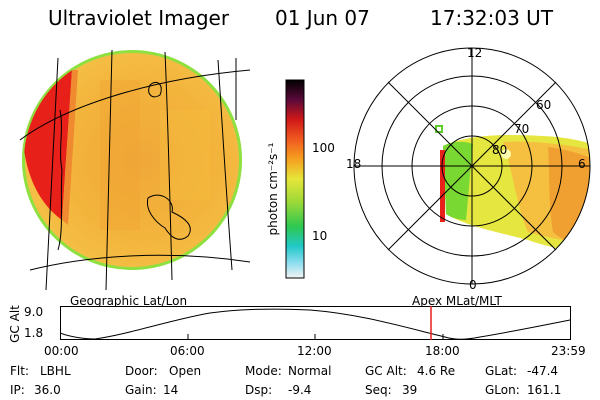 The image size is (600, 400). Describe the element at coordinates (129, 301) in the screenshot. I see `geographic-caption: Geographic Lat/Lon` at that location.